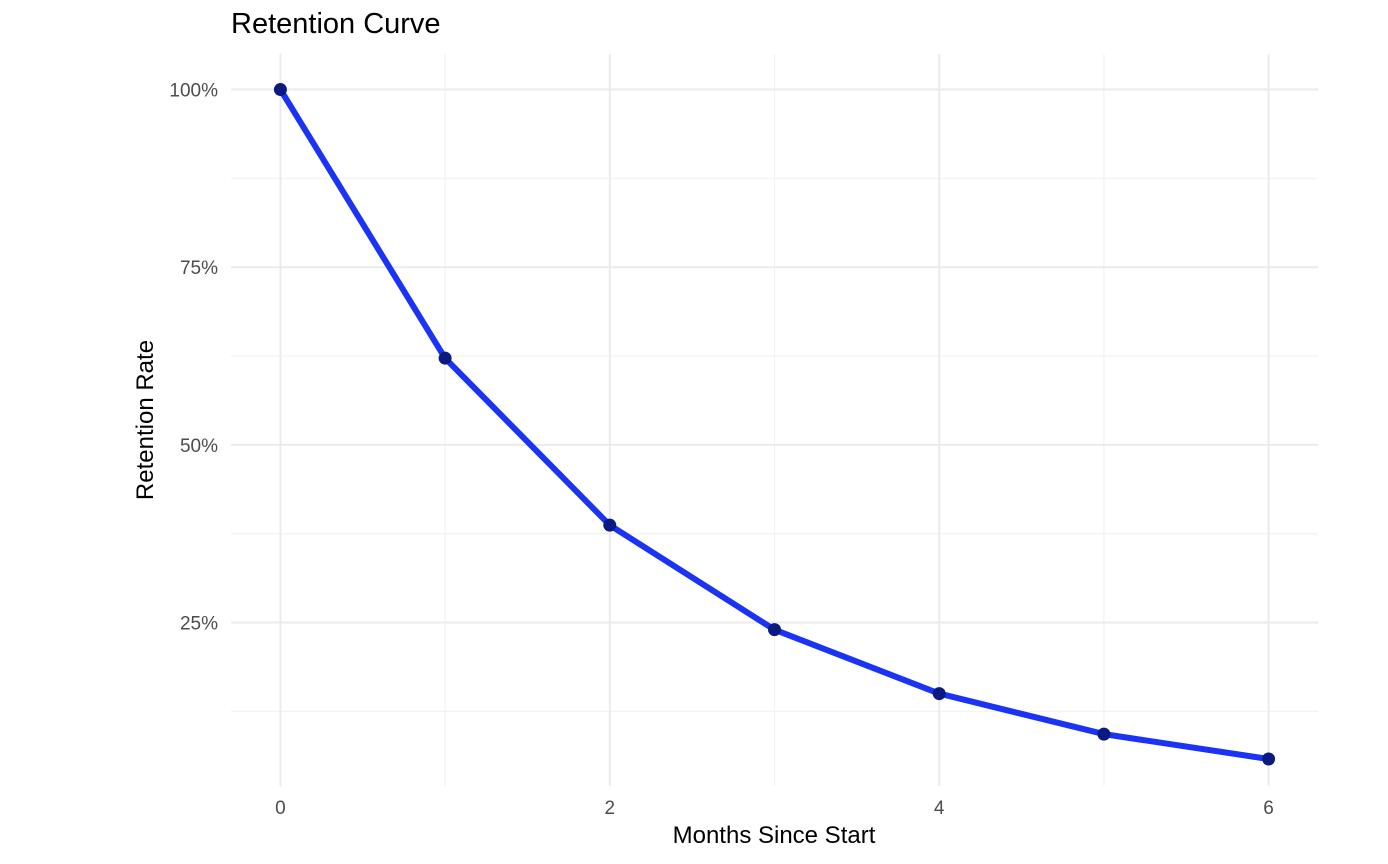 Image resolution: width=1388 pixels, height=864 pixels. I want to click on y-tick-label: 25%, so click(199, 624).